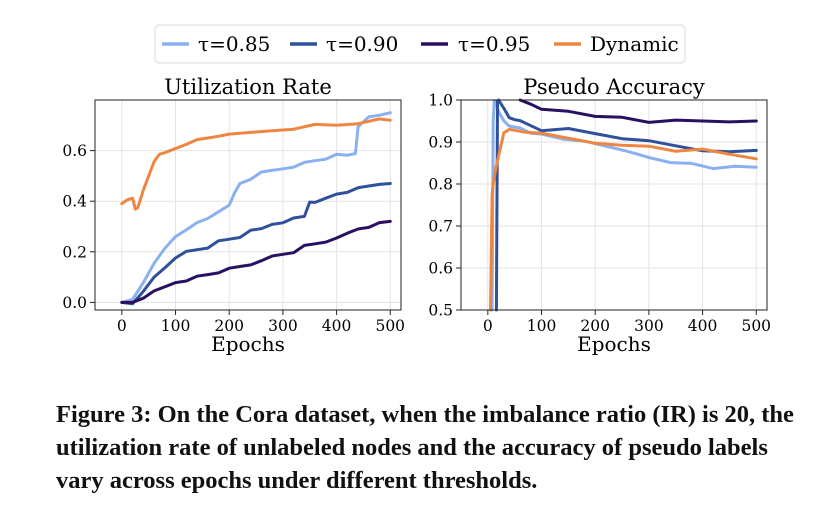 This screenshot has height=526, width=831. I want to click on legend: τ=0.85 τ=0.90 τ=0.95 Dynamic, so click(420, 44).